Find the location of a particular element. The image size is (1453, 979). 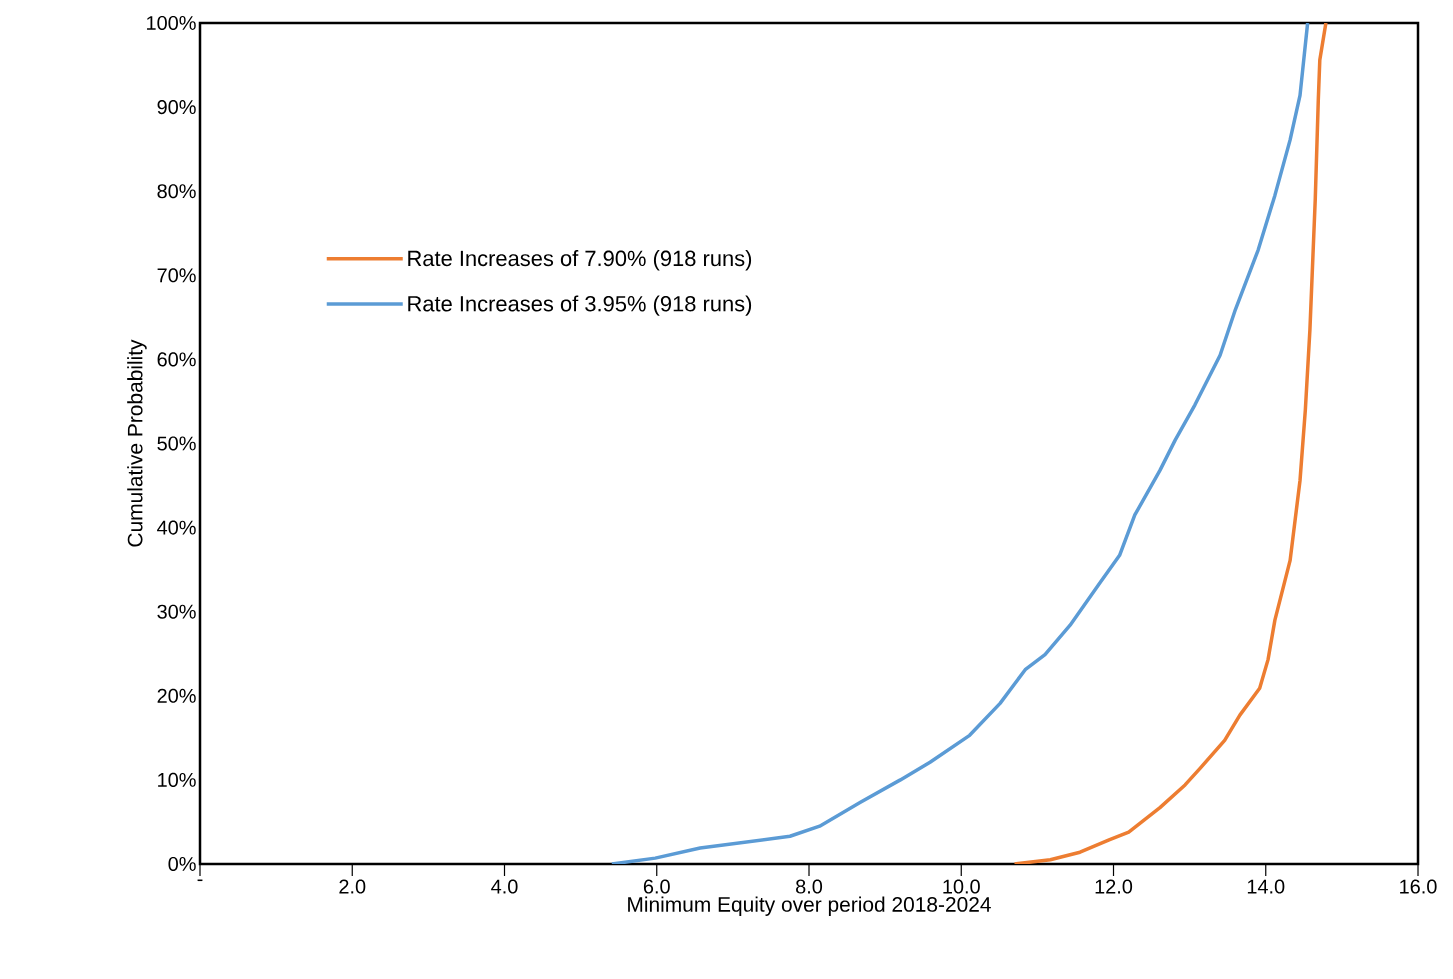

x-tick-label: 16.0 is located at coordinates (1418, 886).